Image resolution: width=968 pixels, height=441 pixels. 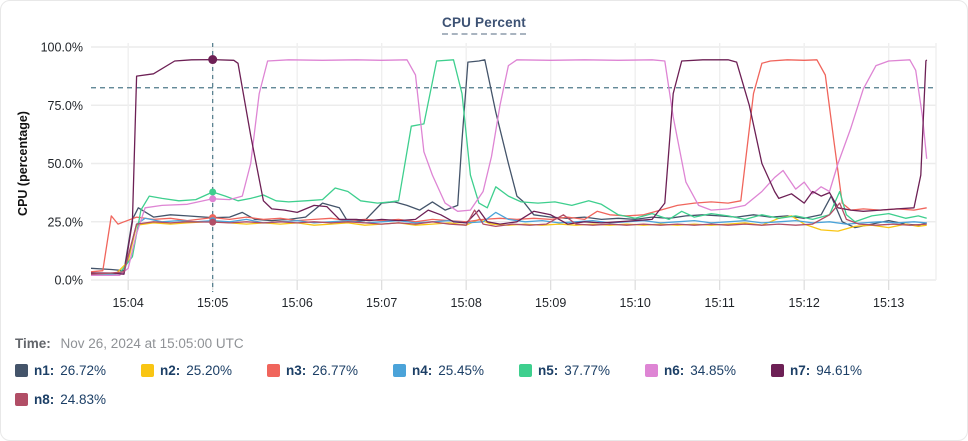 I want to click on time-row: Time: Nov 26, 2024 at 15:05:00 UTC, so click(x=484, y=343).